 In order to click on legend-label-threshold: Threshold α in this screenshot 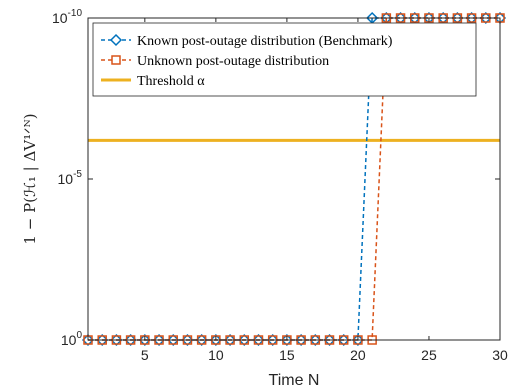, I will do `click(171, 81)`.